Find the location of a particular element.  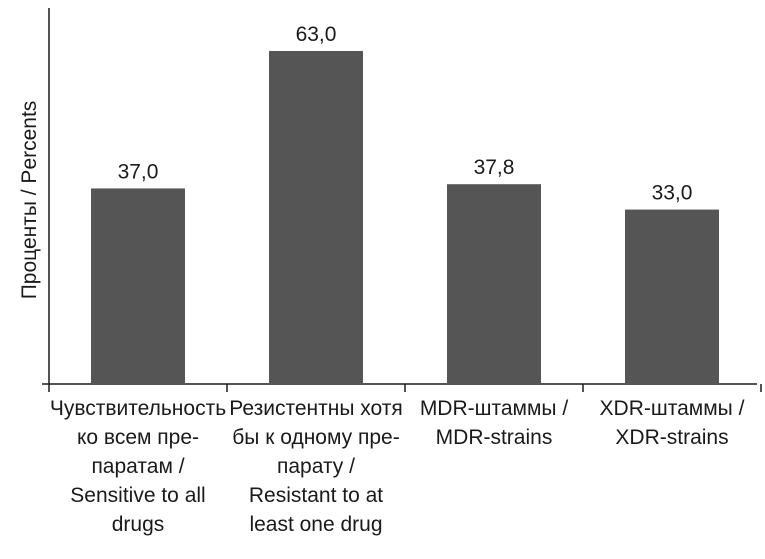

data-label: 63,0 is located at coordinates (316, 34).